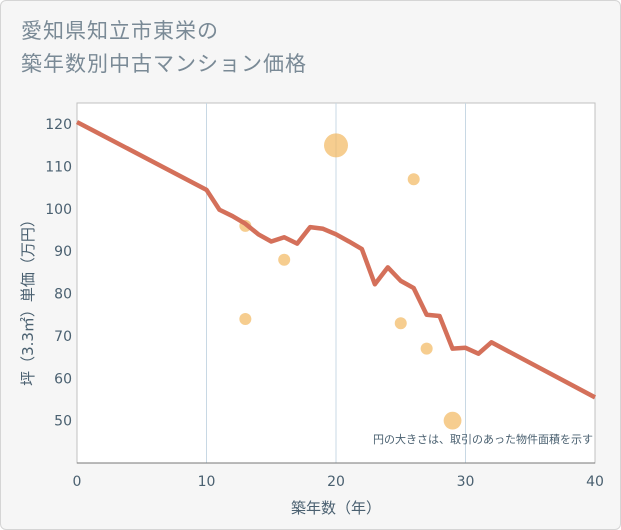 Image resolution: width=621 pixels, height=530 pixels. What do you see at coordinates (483, 439) in the screenshot?
I see `bubble-size-note: 円の大きさは、取引のあった物件面積を示す` at bounding box center [483, 439].